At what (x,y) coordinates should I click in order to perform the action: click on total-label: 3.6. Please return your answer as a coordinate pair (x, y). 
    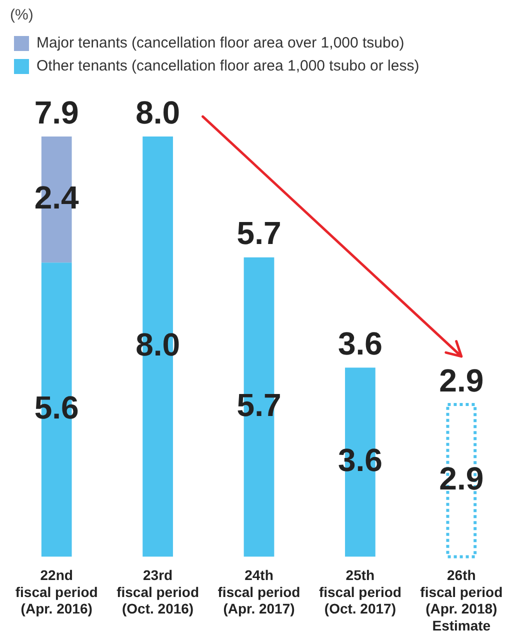
    Looking at the image, I should click on (360, 344).